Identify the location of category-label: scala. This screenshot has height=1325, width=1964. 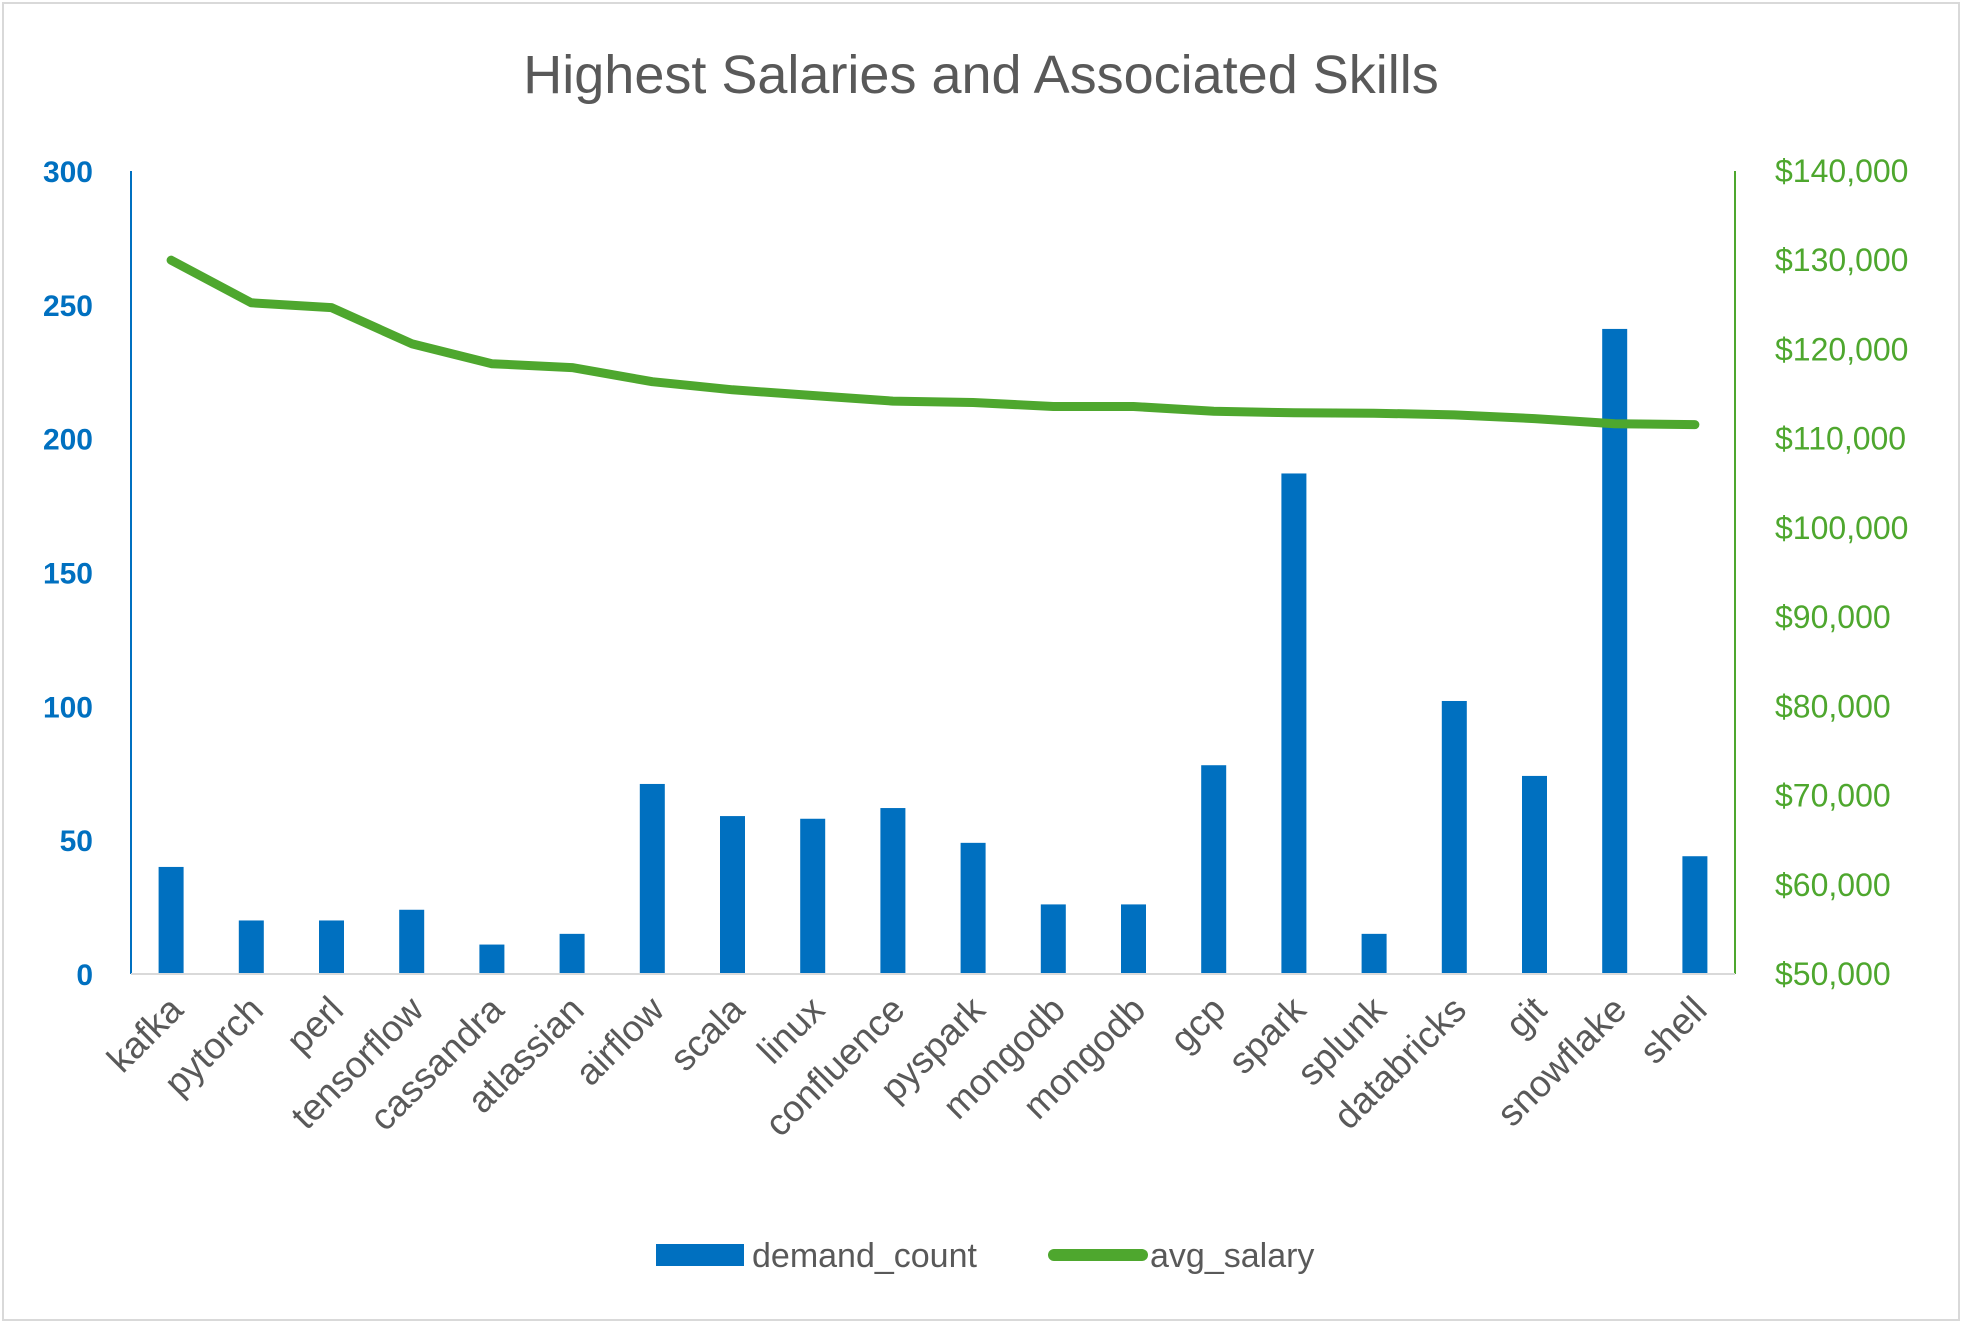
(707, 1033).